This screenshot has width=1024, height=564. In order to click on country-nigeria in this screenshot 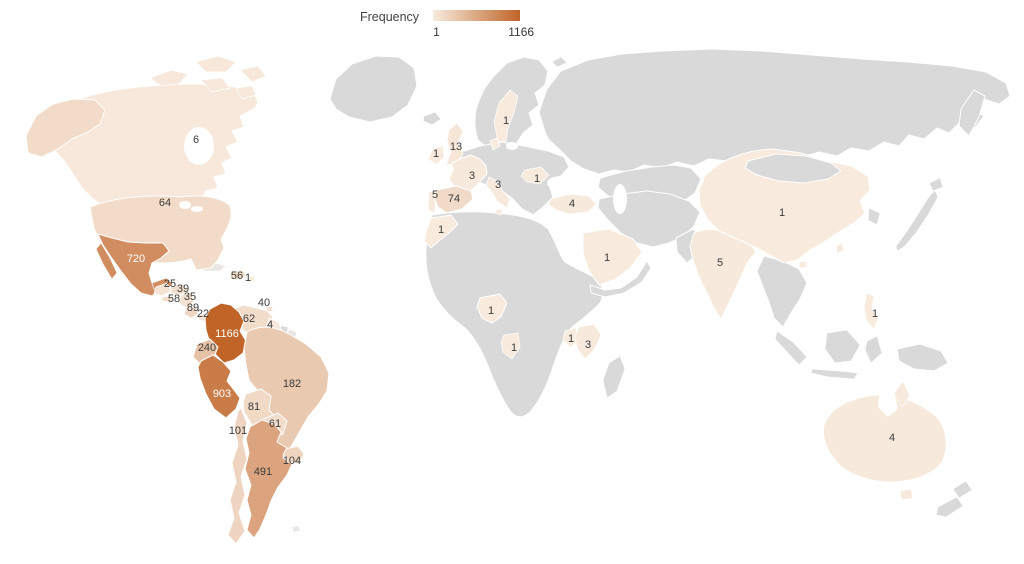, I will do `click(492, 308)`.